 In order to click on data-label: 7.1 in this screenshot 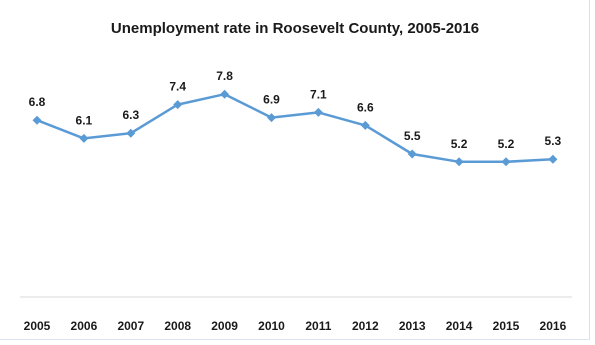, I will do `click(318, 94)`.